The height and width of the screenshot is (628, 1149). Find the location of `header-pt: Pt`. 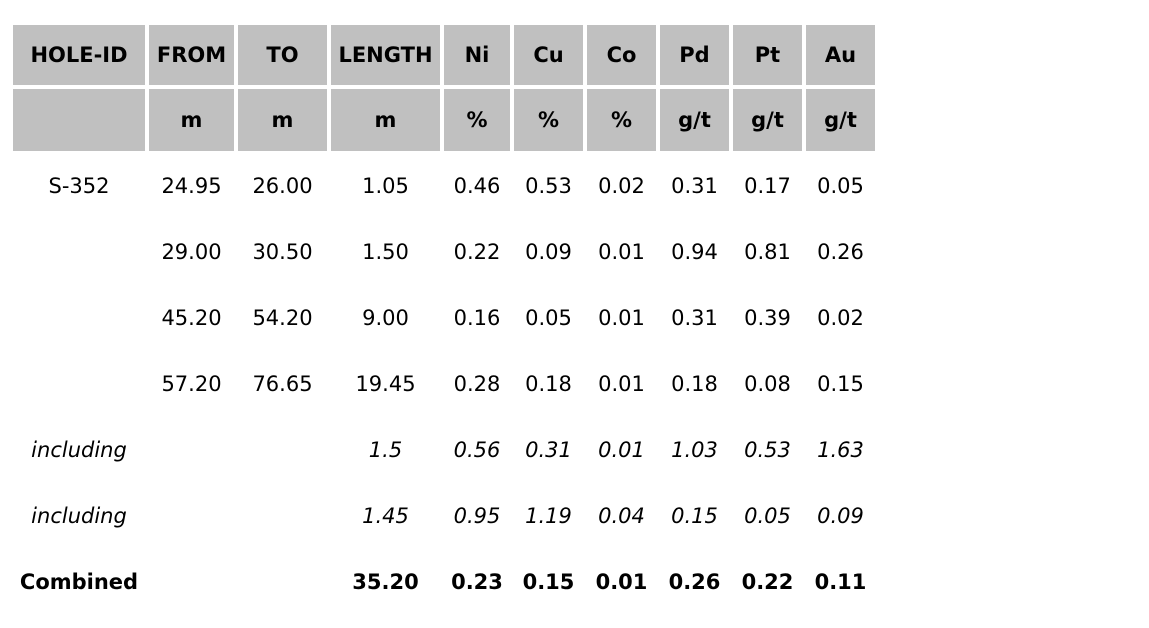

header-pt: Pt is located at coordinates (767, 55).